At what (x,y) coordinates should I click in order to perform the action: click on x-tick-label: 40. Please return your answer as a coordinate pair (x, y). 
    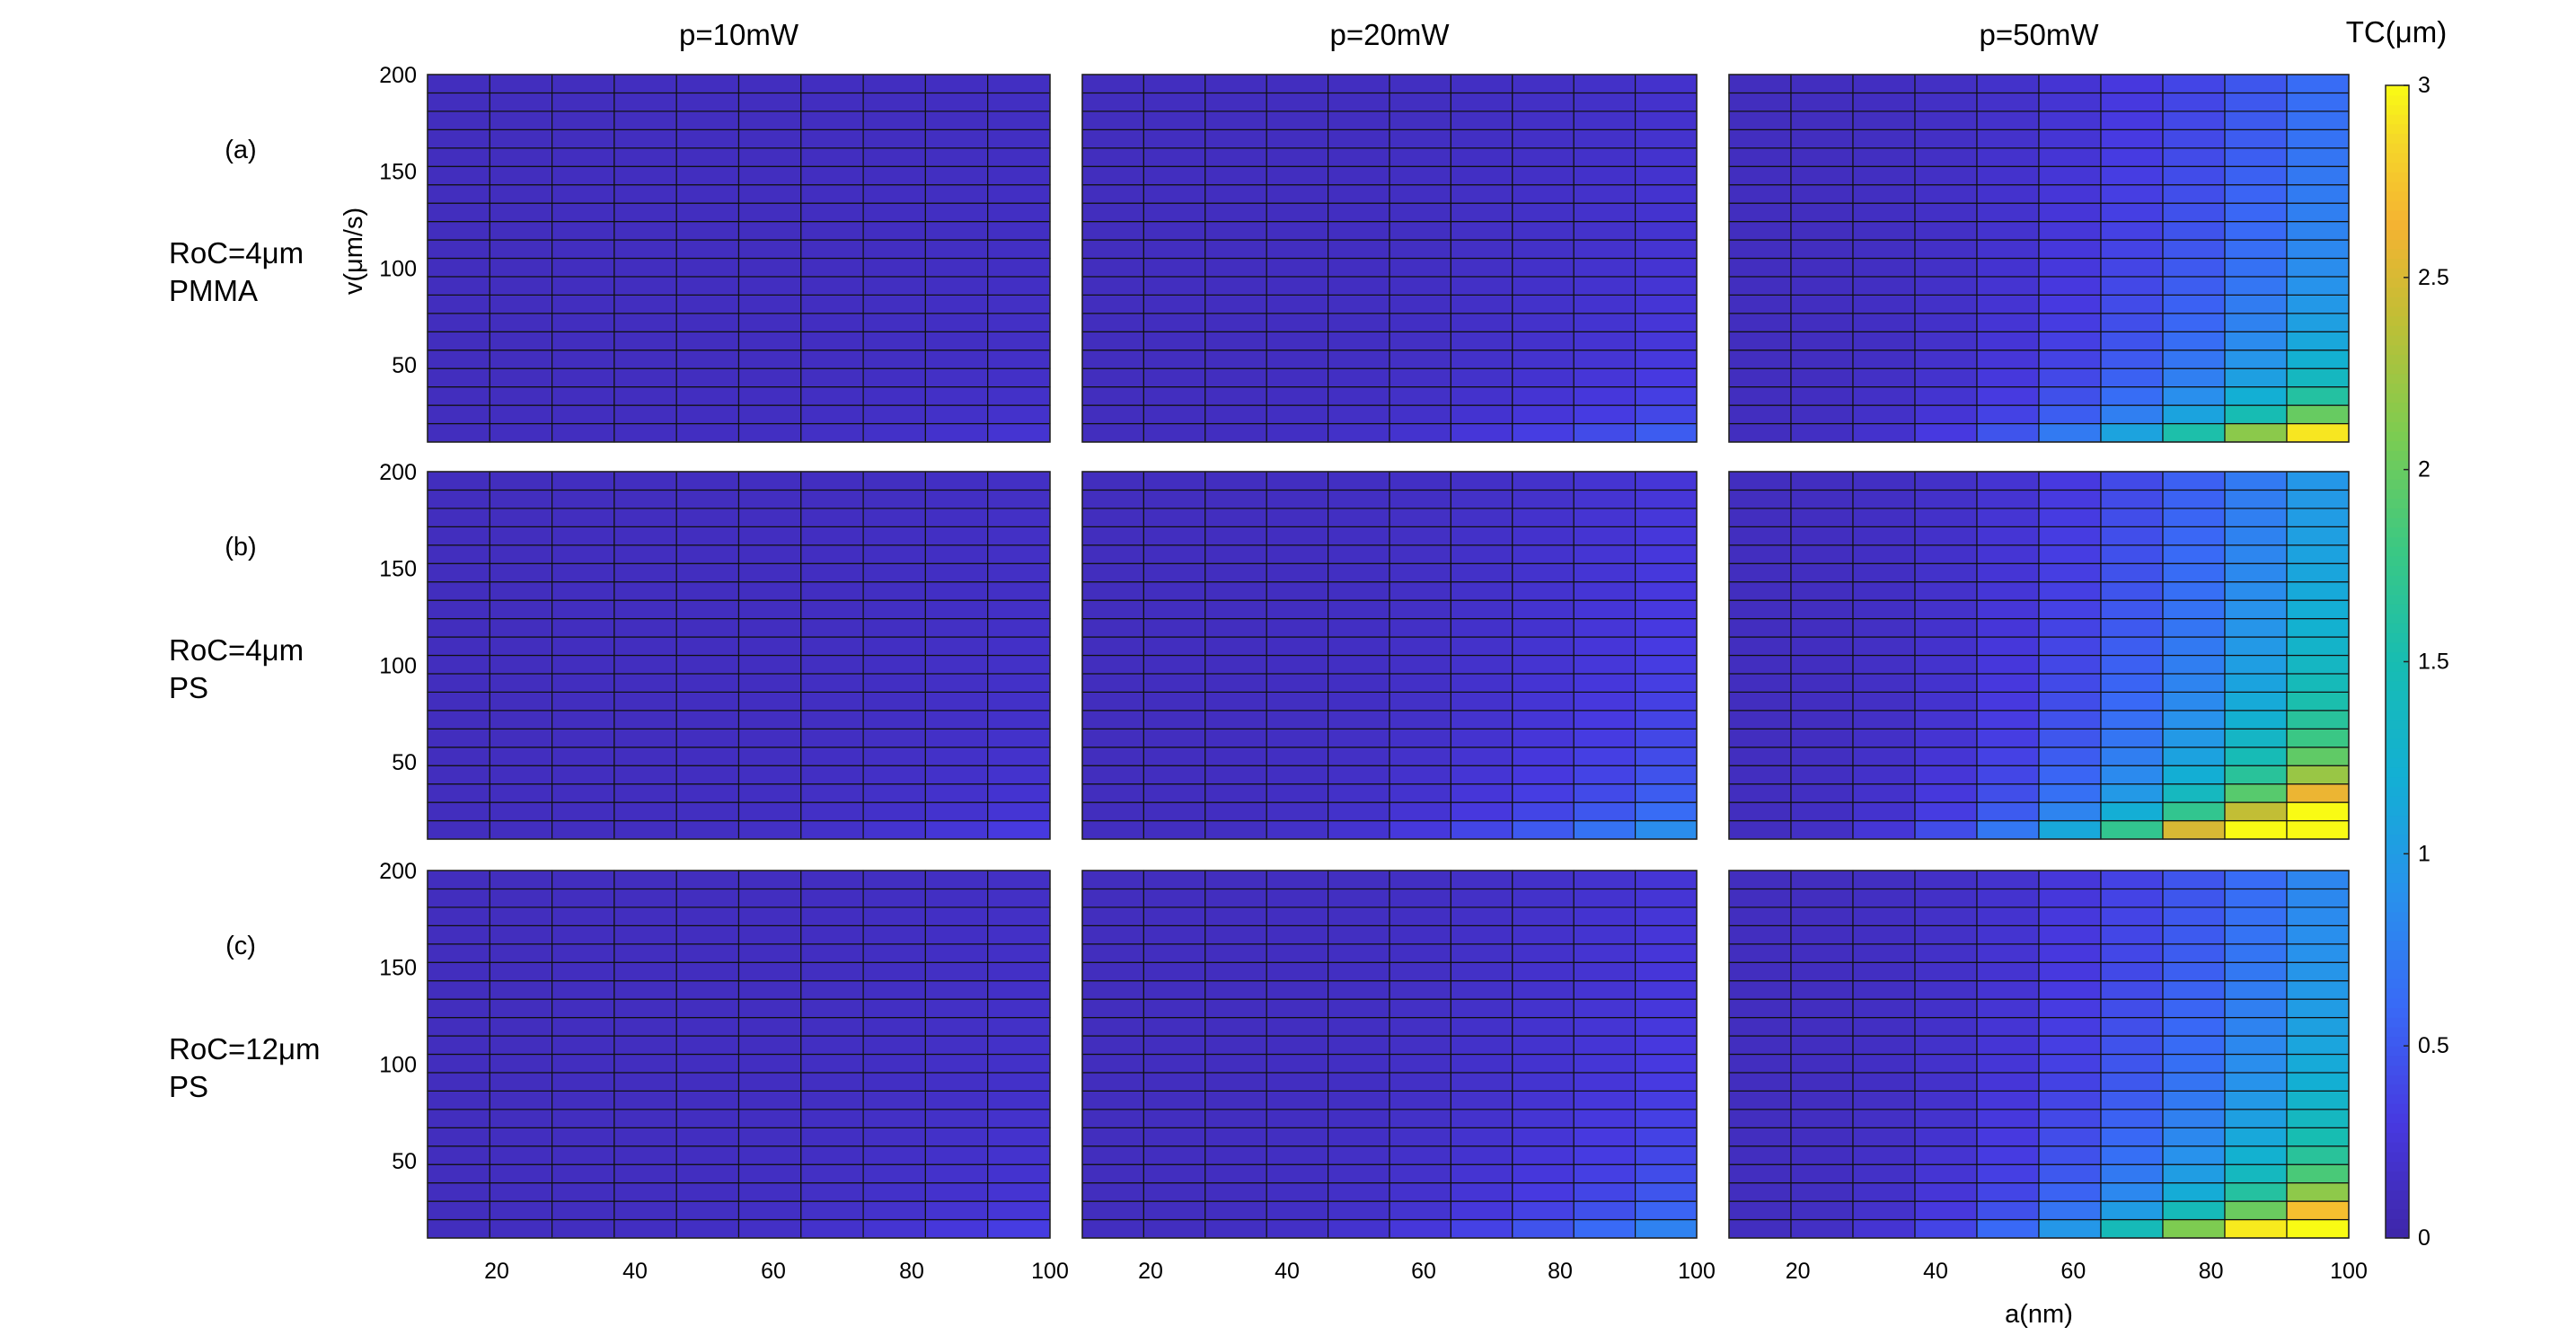
    Looking at the image, I should click on (635, 1271).